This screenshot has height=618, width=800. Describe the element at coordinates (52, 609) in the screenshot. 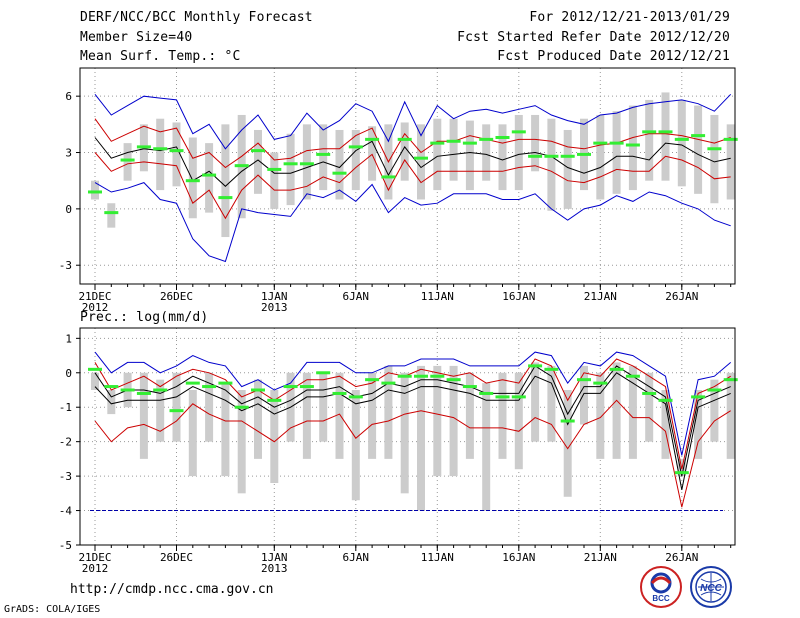

I see `grads-credit: GrADS: COLA/IGES` at that location.